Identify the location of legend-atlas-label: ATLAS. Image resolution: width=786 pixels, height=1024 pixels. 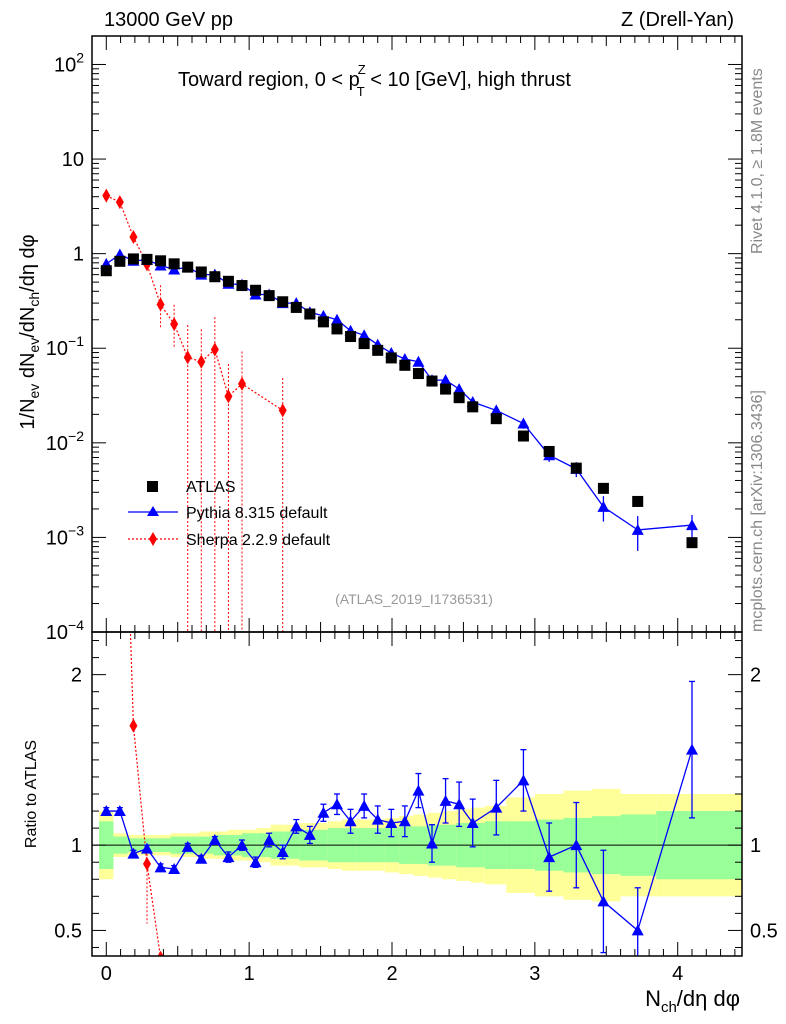
(211, 487).